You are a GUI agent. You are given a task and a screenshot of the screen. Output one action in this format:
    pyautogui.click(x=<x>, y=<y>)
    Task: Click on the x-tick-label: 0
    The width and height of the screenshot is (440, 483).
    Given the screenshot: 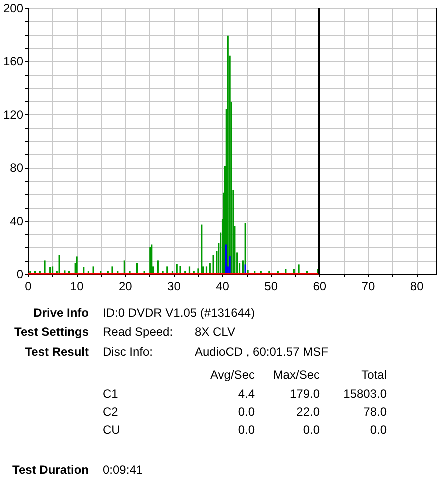 What is the action you would take?
    pyautogui.click(x=28, y=287)
    